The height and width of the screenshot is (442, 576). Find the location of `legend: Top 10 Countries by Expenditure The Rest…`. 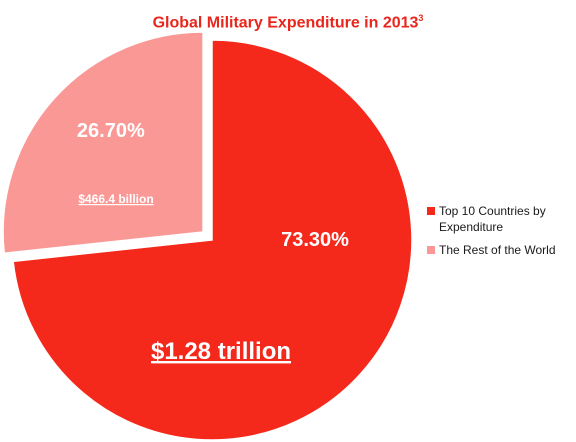

legend: Top 10 Countries by Expenditure The Rest… is located at coordinates (501, 234).